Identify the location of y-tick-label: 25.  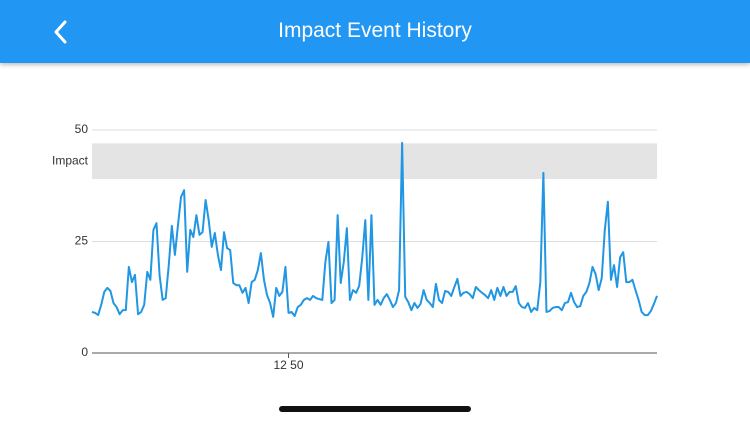
(82, 241).